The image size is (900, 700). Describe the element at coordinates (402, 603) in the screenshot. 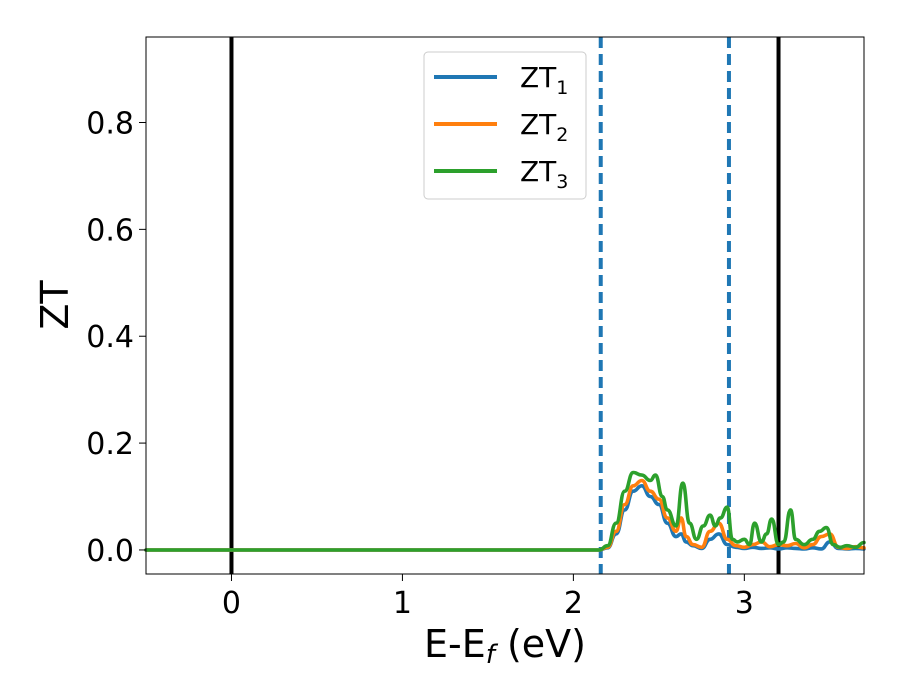

I see `x-tick-label: 1` at that location.